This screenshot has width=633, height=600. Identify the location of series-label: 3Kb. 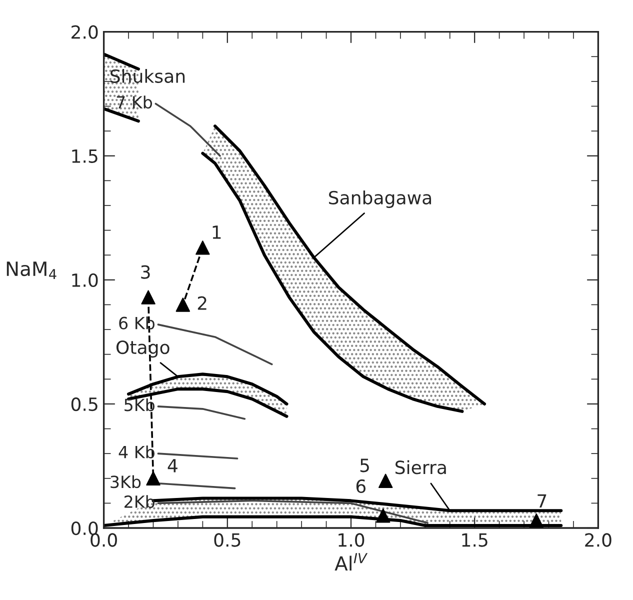
(125, 481).